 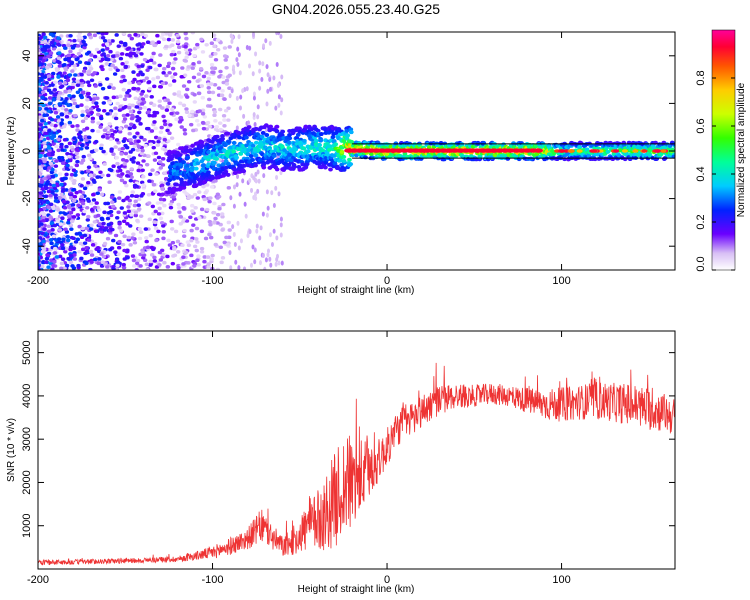 I want to click on spectrogram-y-tick-label: -20, so click(x=27, y=199).